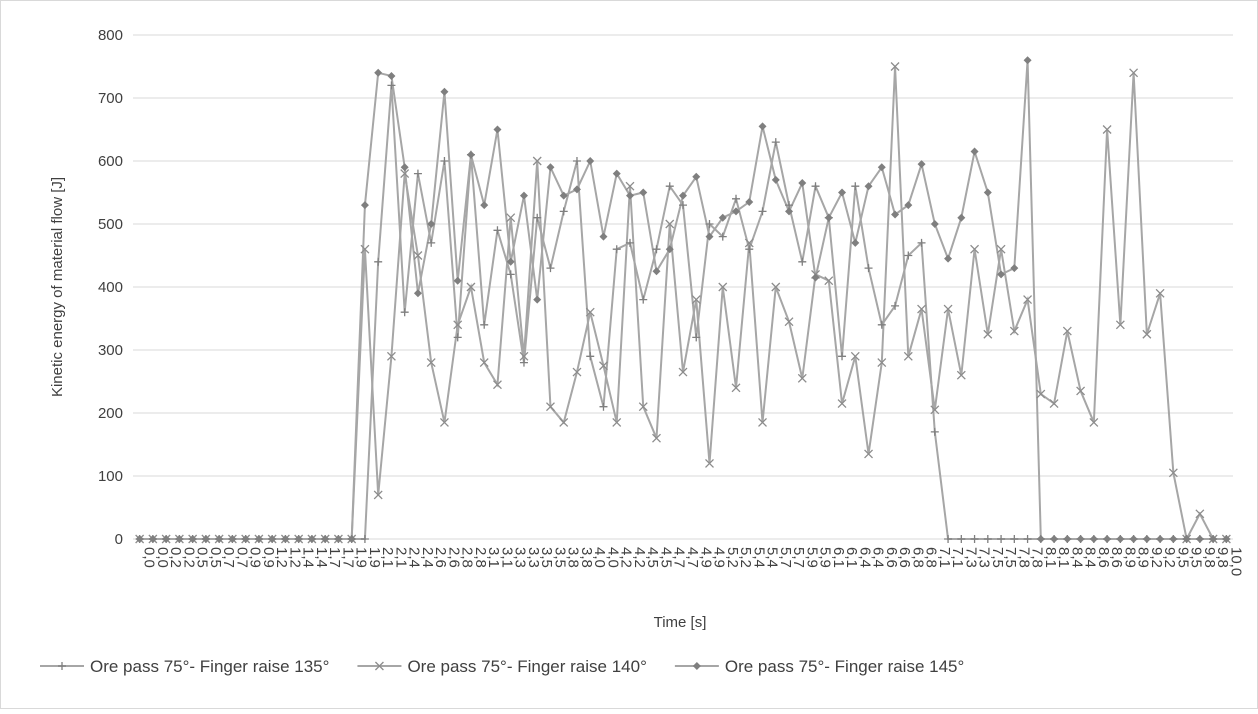 Image resolution: width=1258 pixels, height=714 pixels. I want to click on x-tick-label: 1,2, so click(294, 557).